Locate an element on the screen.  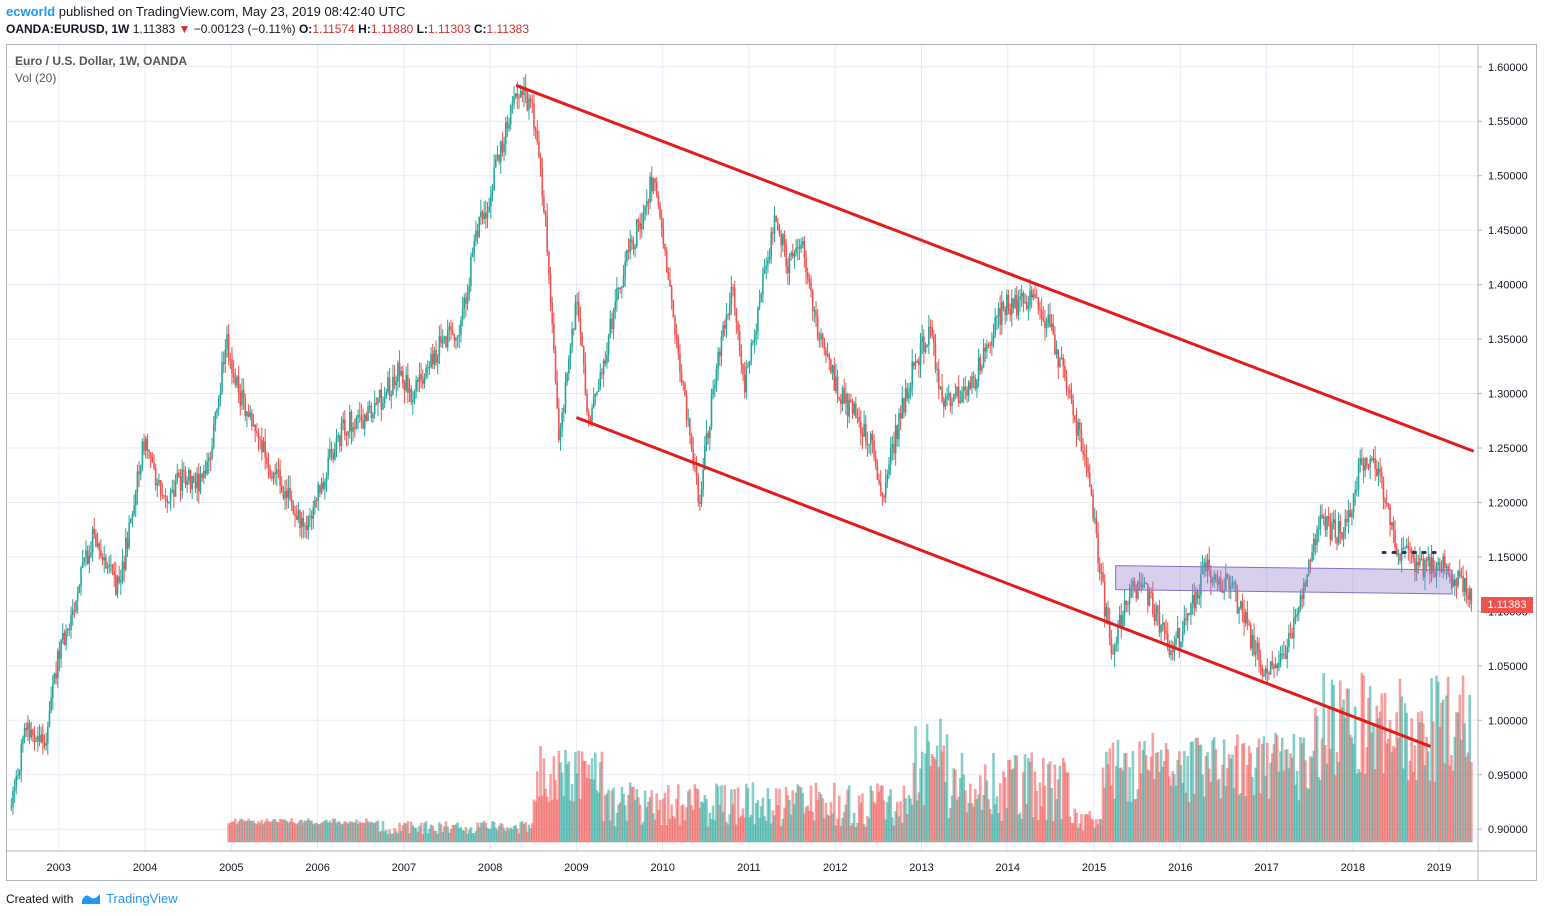
price-tick-label: 1.45000 is located at coordinates (1508, 231).